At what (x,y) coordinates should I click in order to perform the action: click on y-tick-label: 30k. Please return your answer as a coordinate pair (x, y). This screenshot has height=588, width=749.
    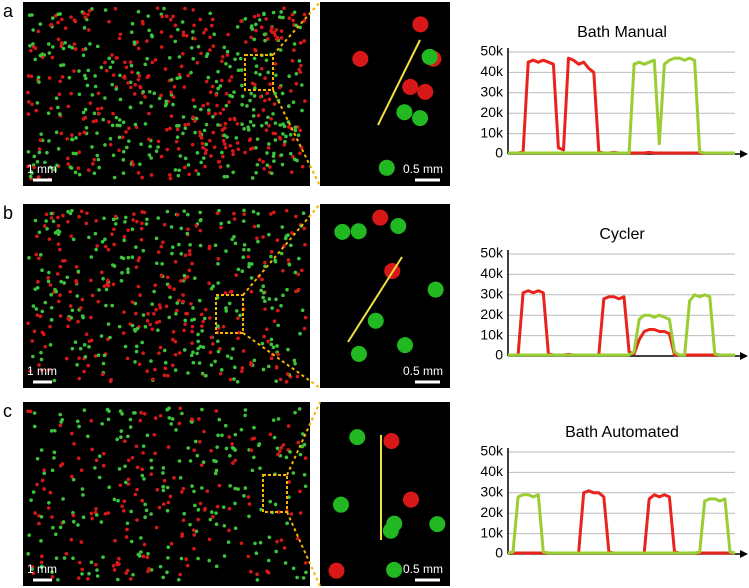
    Looking at the image, I should click on (492, 492).